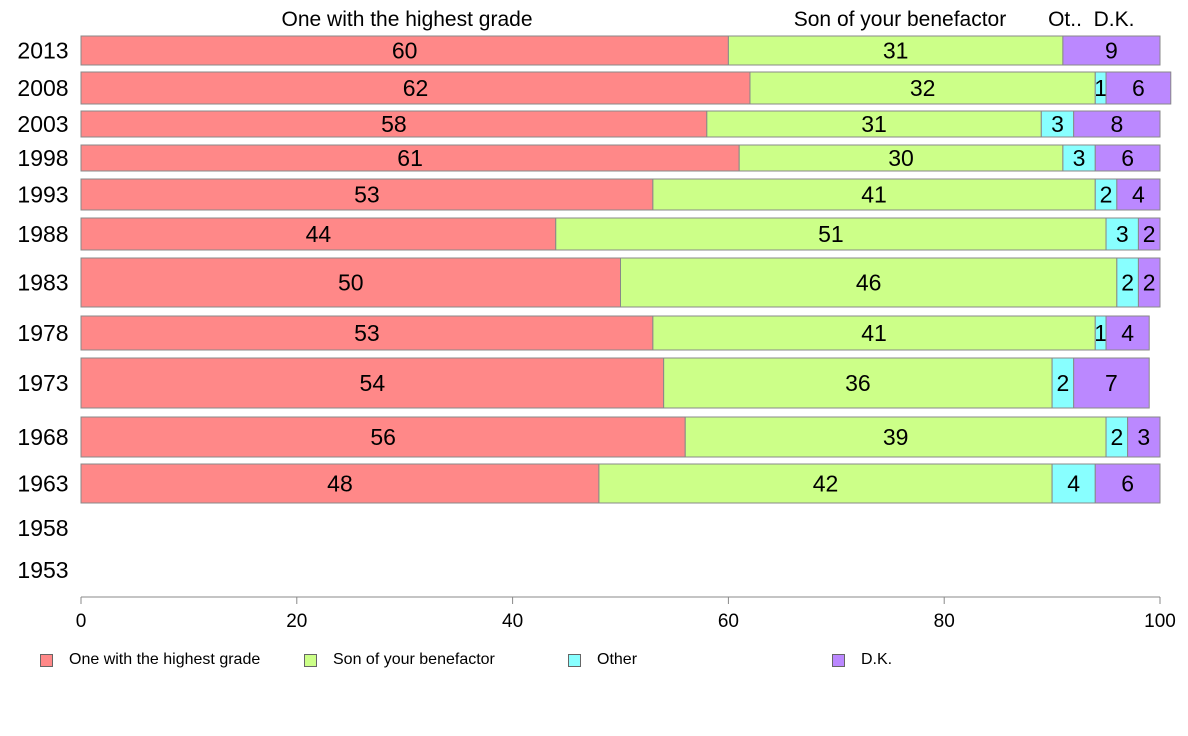  I want to click on row-label-1973: 1973, so click(42, 383).